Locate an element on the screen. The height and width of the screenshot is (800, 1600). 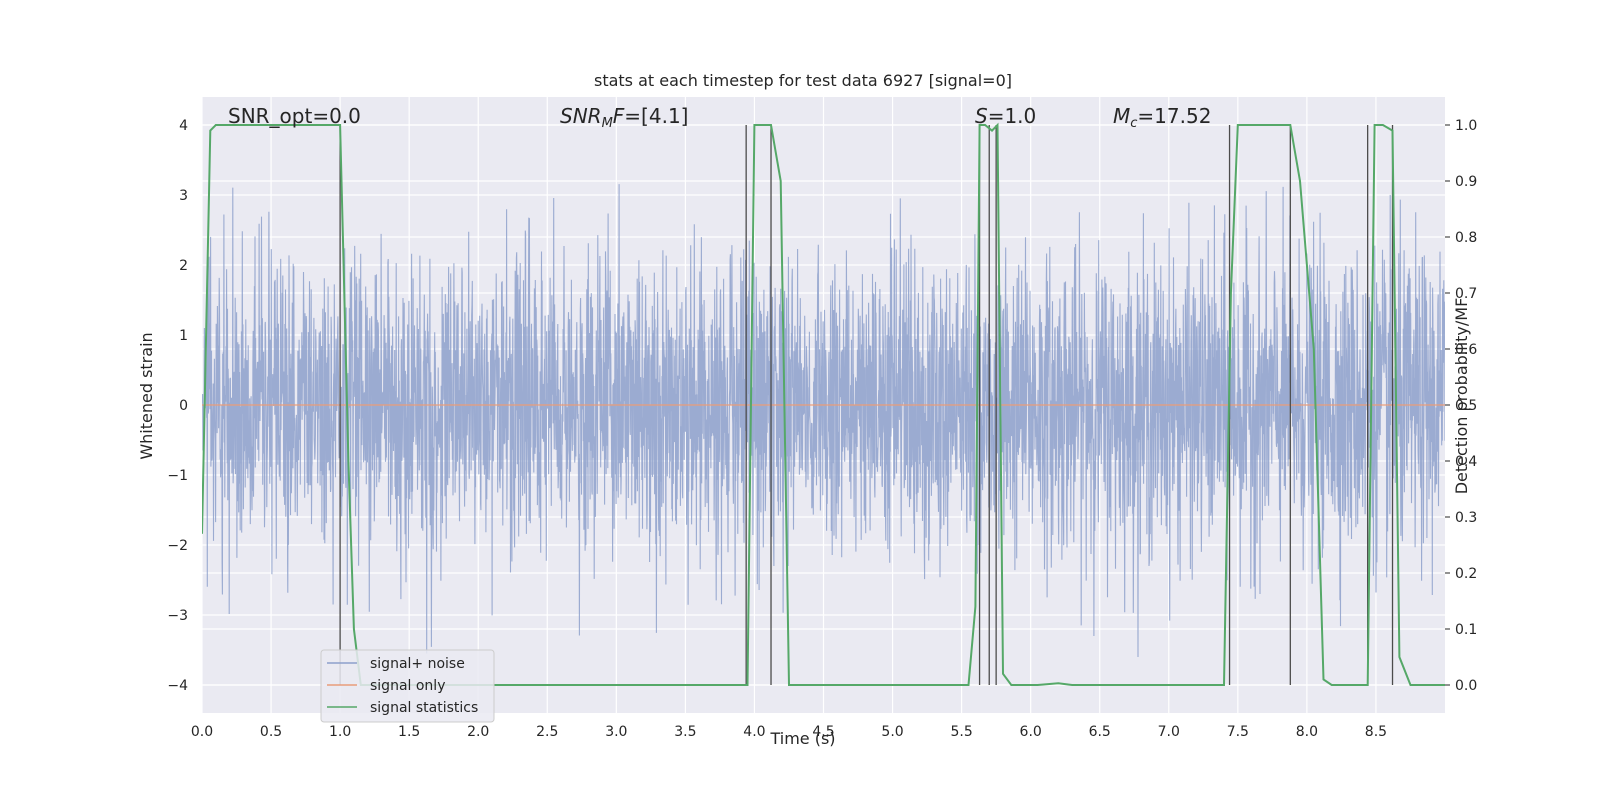
annotation-mc-value: =17.52 is located at coordinates (1174, 116).